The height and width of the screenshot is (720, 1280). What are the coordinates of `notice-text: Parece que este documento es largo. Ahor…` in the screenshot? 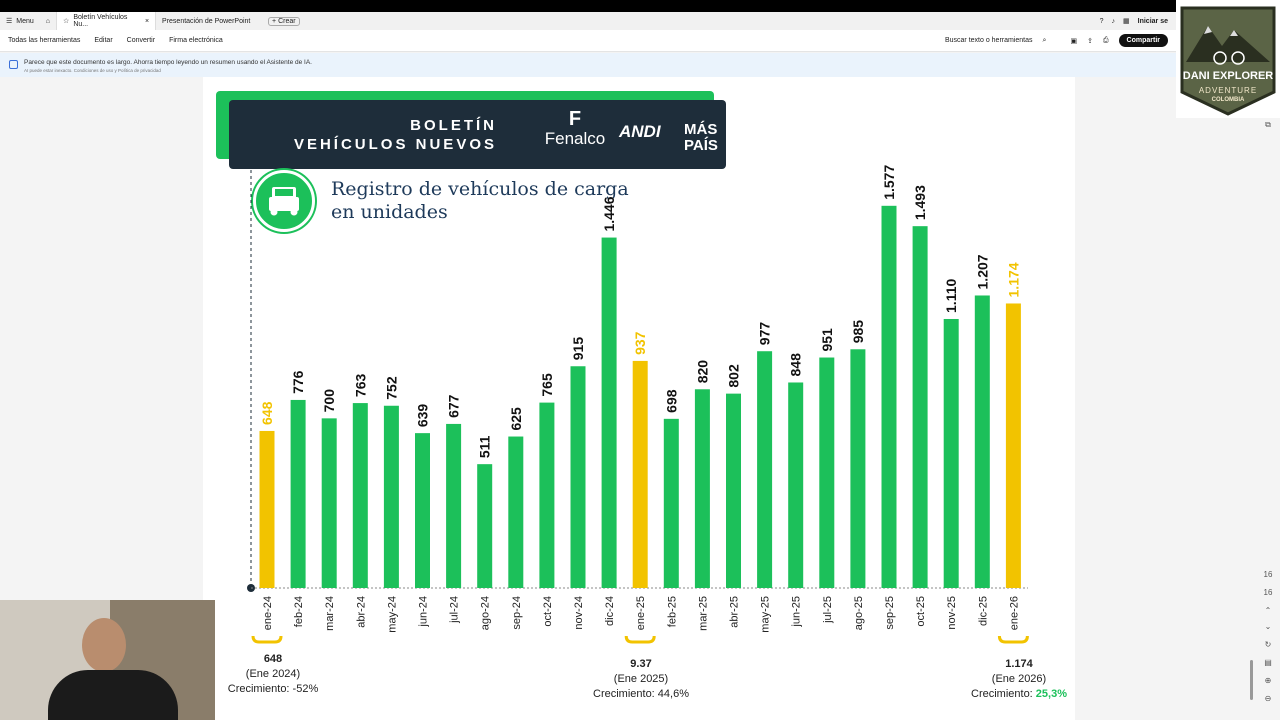 It's located at (168, 62).